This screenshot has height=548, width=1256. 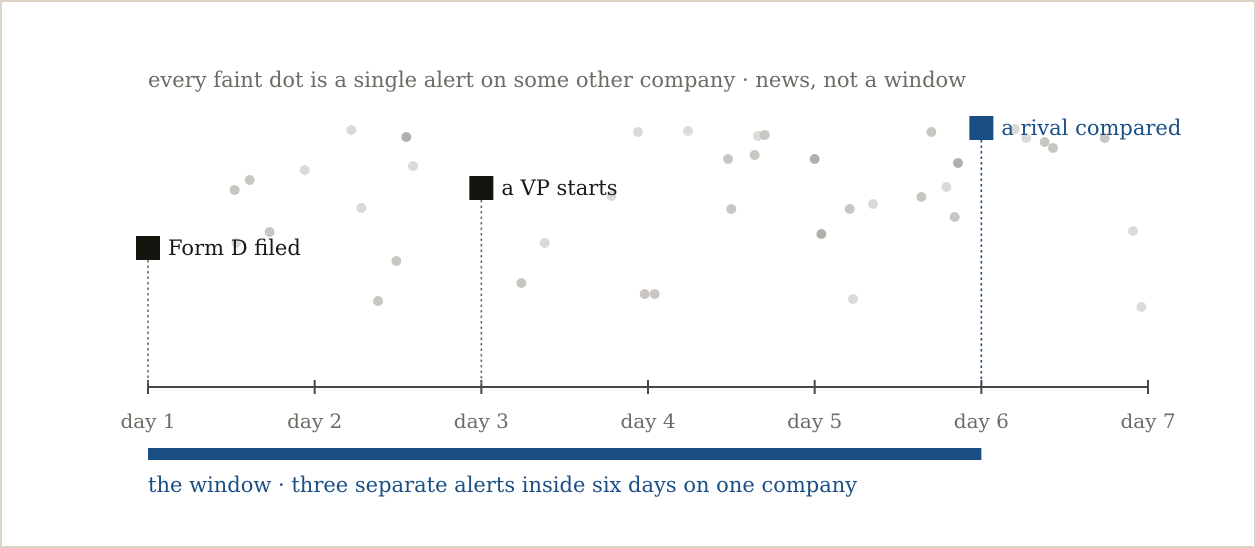 I want to click on event-vp-starts: a VP starts, so click(x=543, y=281).